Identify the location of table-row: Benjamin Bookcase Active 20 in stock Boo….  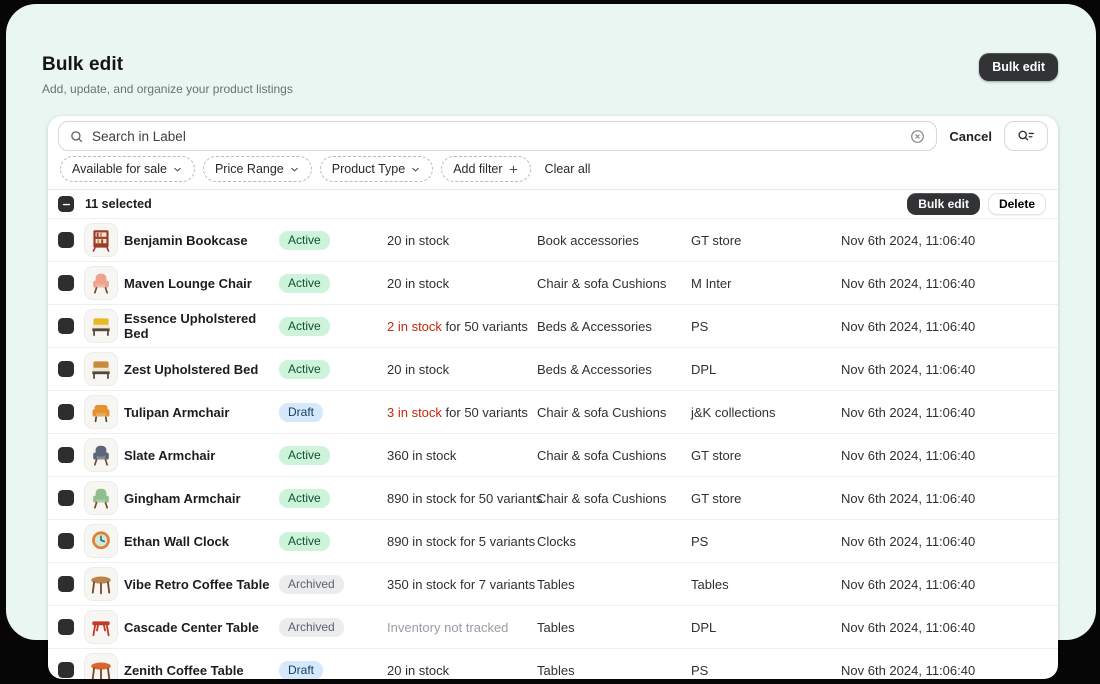
(553, 239).